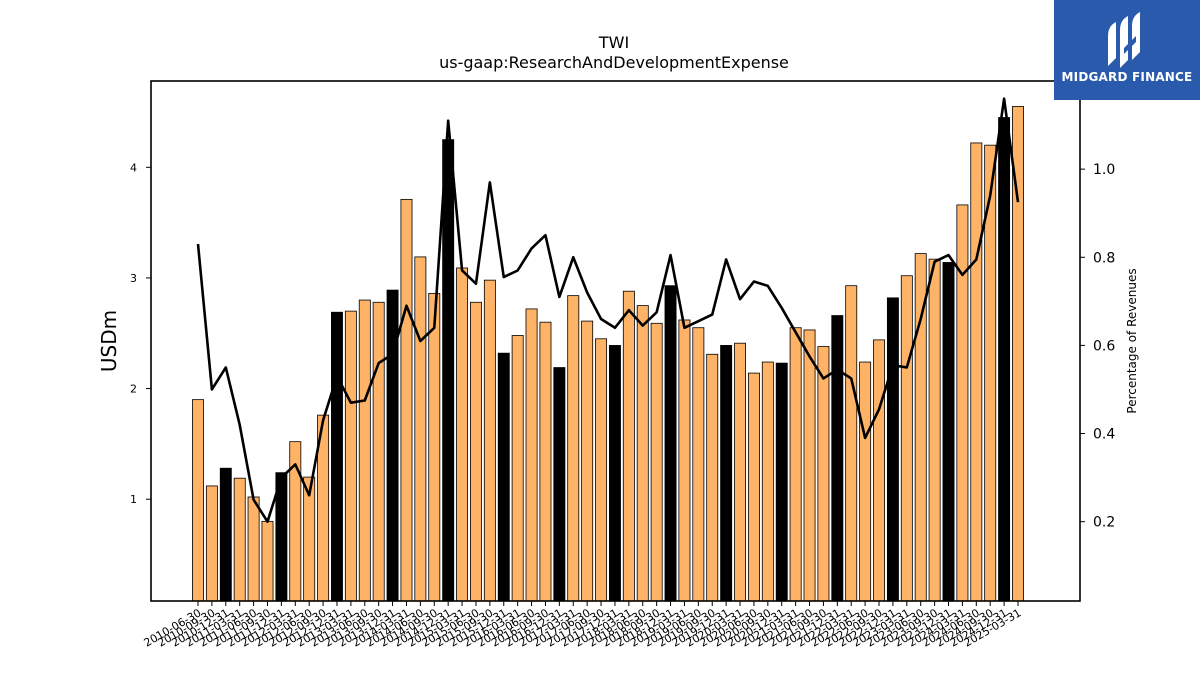  What do you see at coordinates (614, 62) in the screenshot?
I see `chart-subtitle: us-gaap:ResearchAndDevelopmentExpense` at bounding box center [614, 62].